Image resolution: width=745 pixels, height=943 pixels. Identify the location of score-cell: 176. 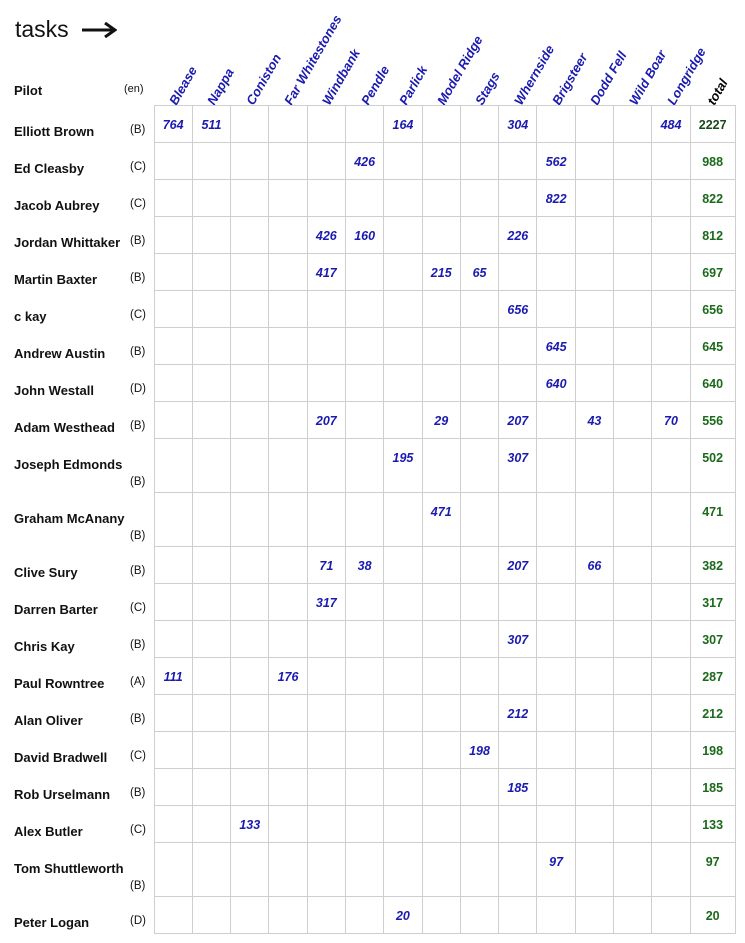
(288, 676).